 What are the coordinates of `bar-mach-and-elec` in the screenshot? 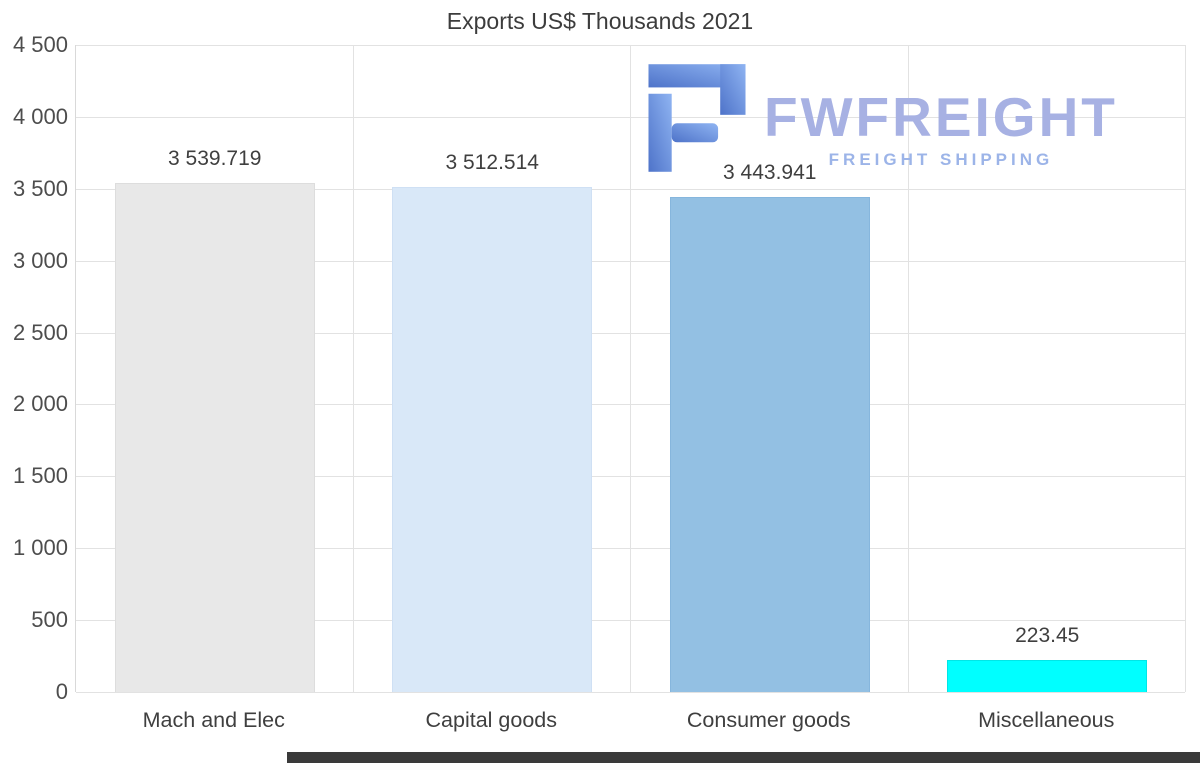 It's located at (214, 437).